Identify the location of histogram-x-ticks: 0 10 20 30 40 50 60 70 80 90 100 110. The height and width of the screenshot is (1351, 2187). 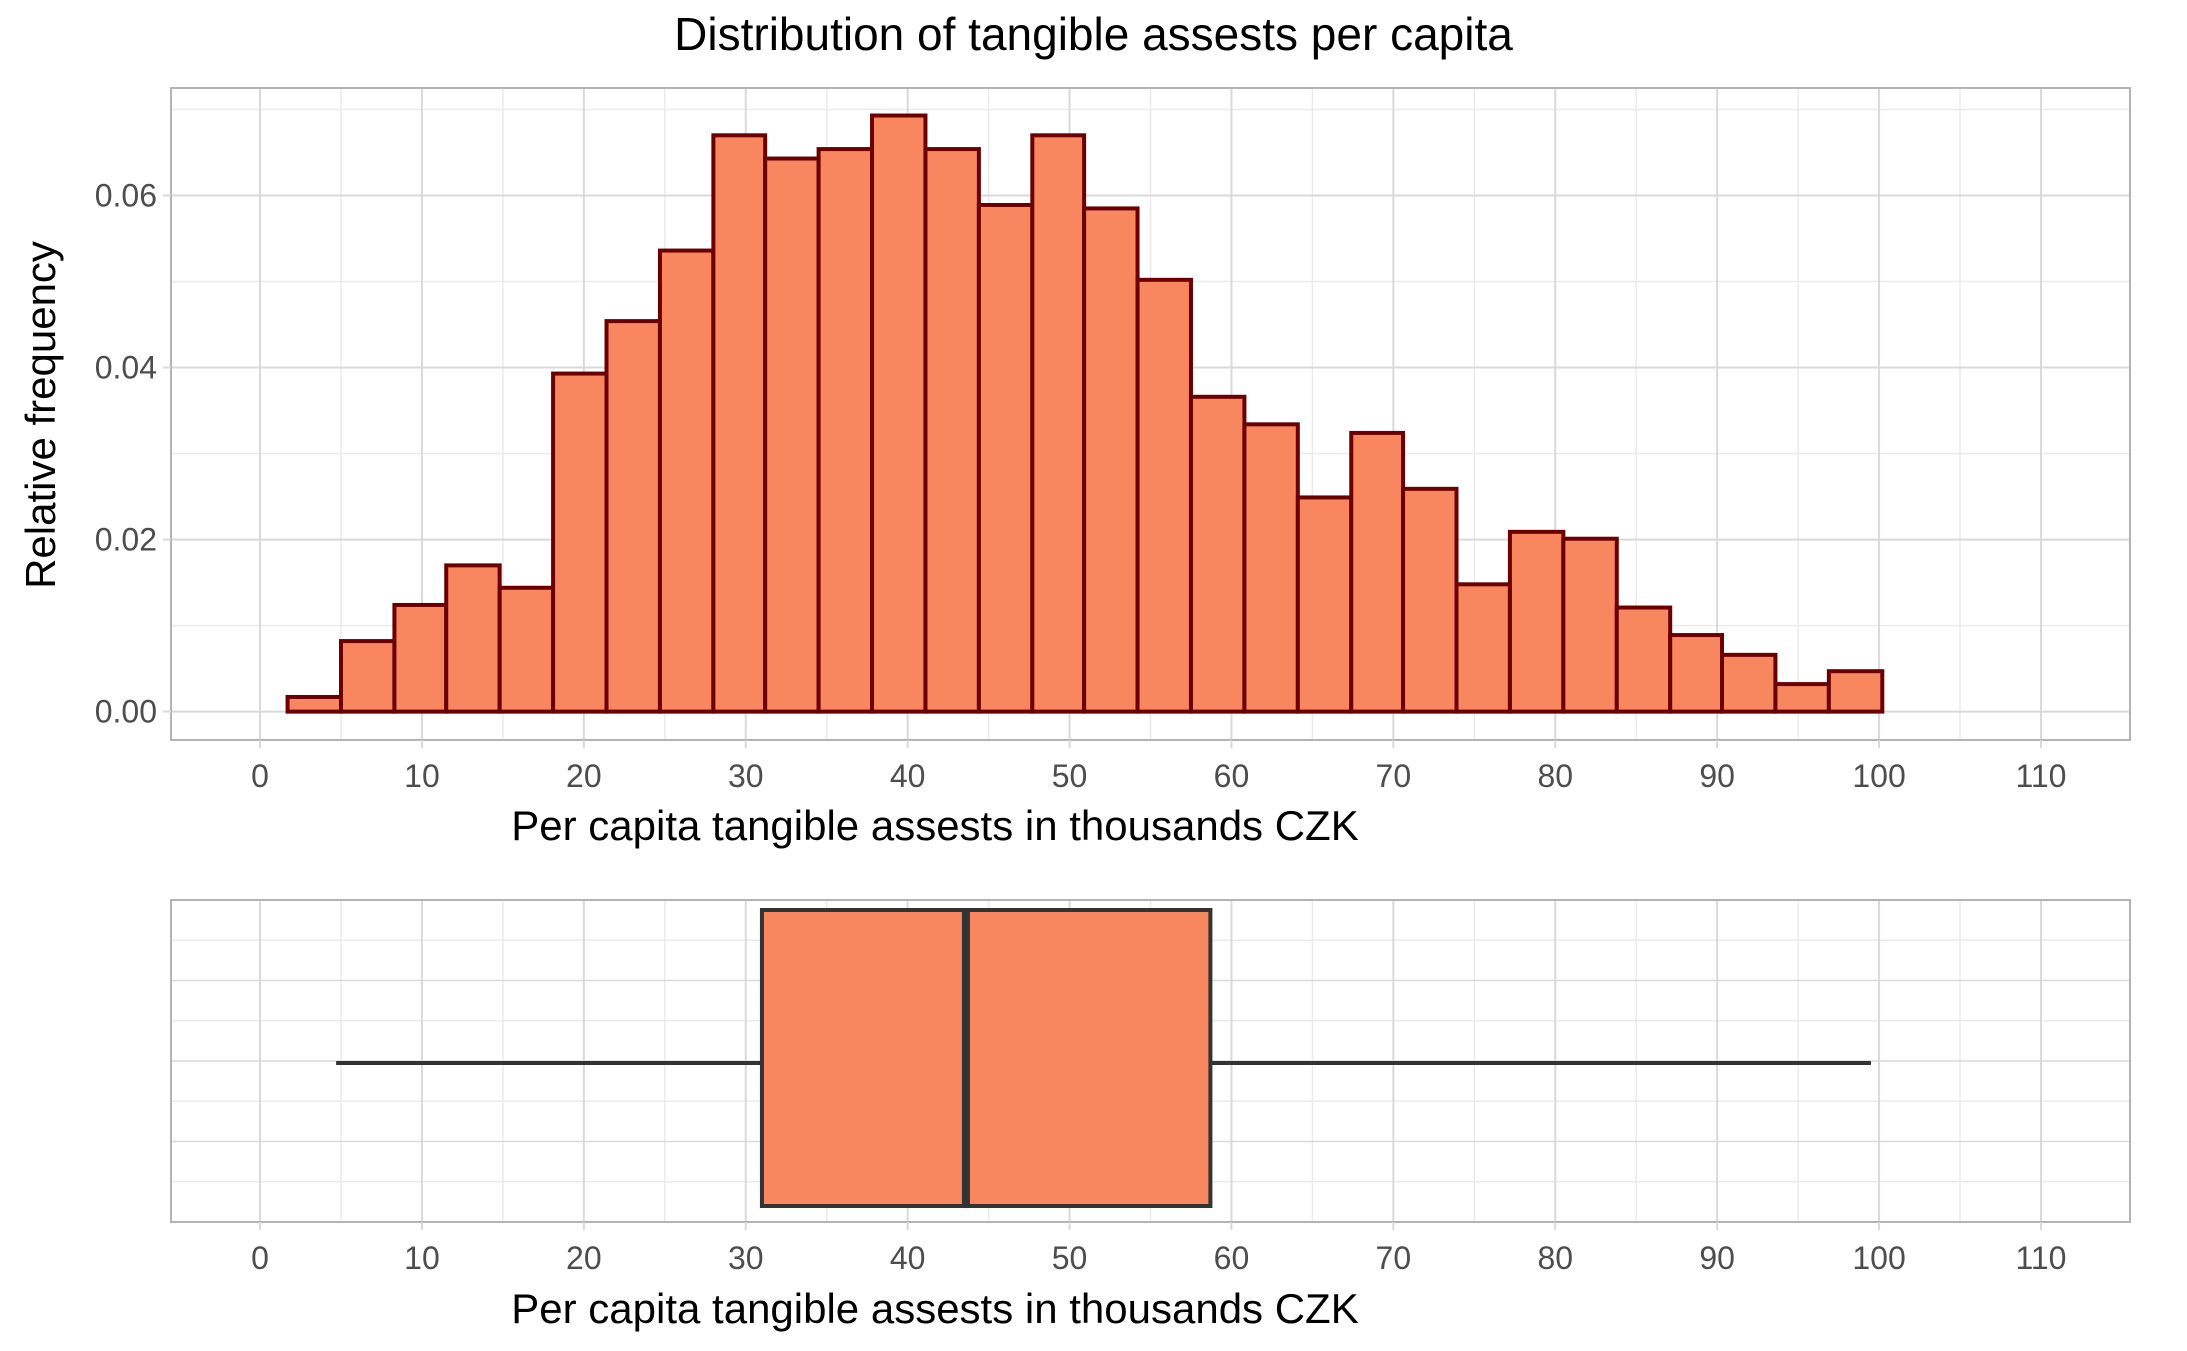
(1158, 767).